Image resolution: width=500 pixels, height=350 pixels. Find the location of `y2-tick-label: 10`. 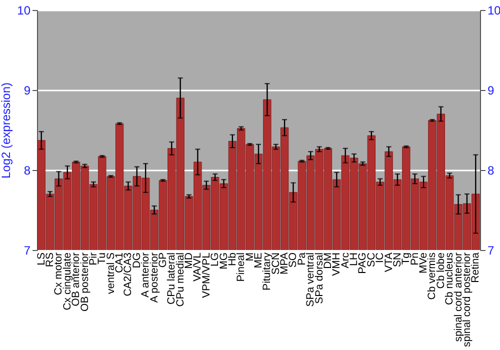

y2-tick-label: 10 is located at coordinates (494, 11).